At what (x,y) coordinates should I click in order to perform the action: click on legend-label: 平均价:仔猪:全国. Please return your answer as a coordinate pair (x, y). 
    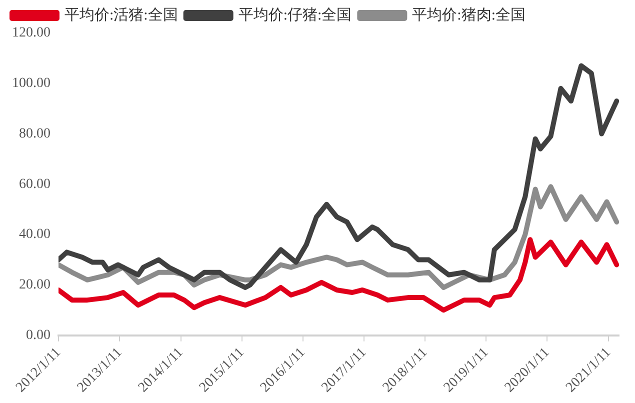
    Looking at the image, I should click on (295, 15).